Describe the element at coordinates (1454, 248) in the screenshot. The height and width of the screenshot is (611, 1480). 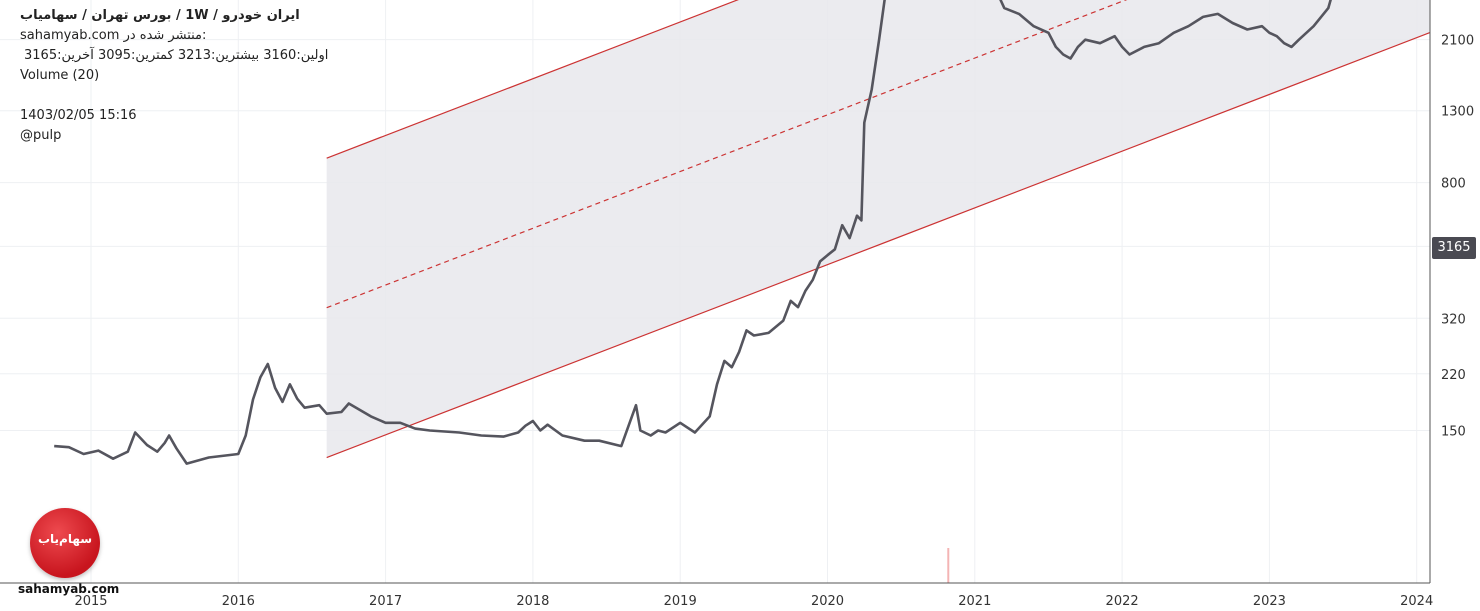
I see `last-price-tag: 3165` at that location.